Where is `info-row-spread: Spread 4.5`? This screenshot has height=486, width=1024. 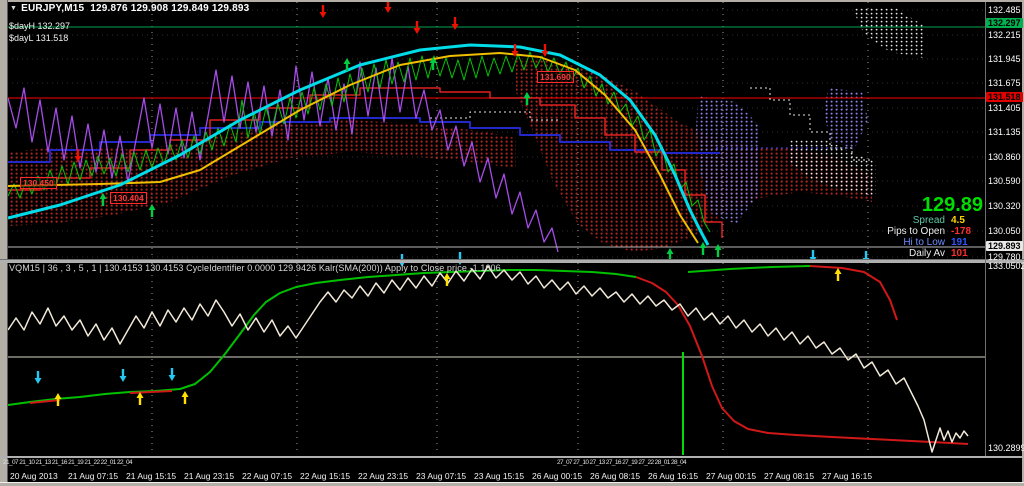
info-row-spread: Spread 4.5 is located at coordinates (935, 220).